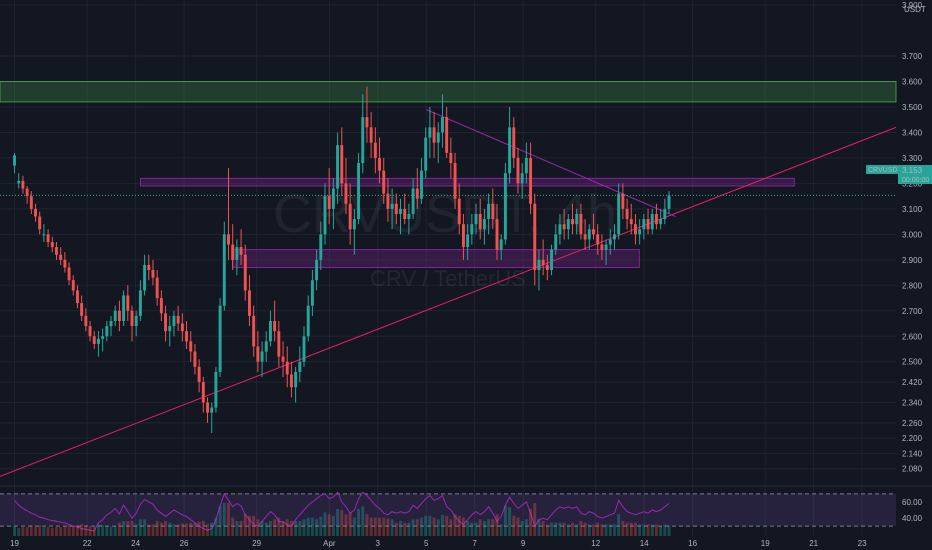  Describe the element at coordinates (912, 132) in the screenshot. I see `price-tick-label-4: 3.400` at that location.